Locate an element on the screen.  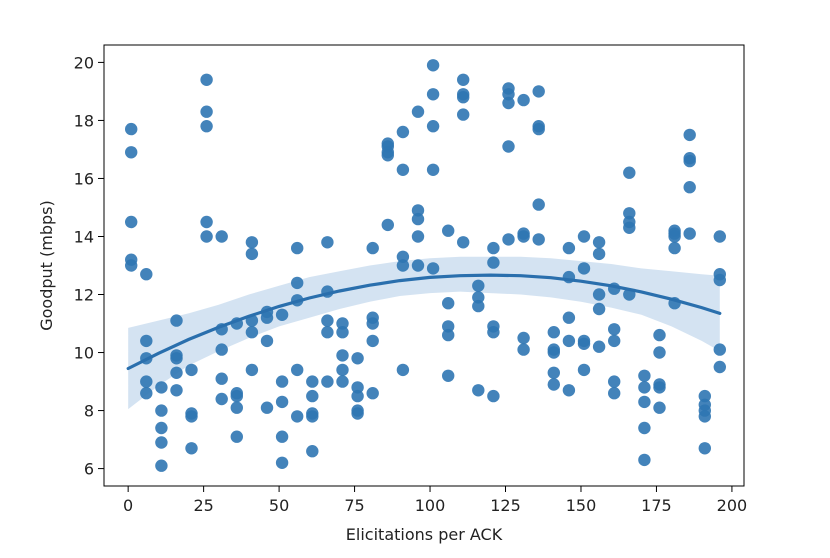
fit-line is located at coordinates (424, 322).